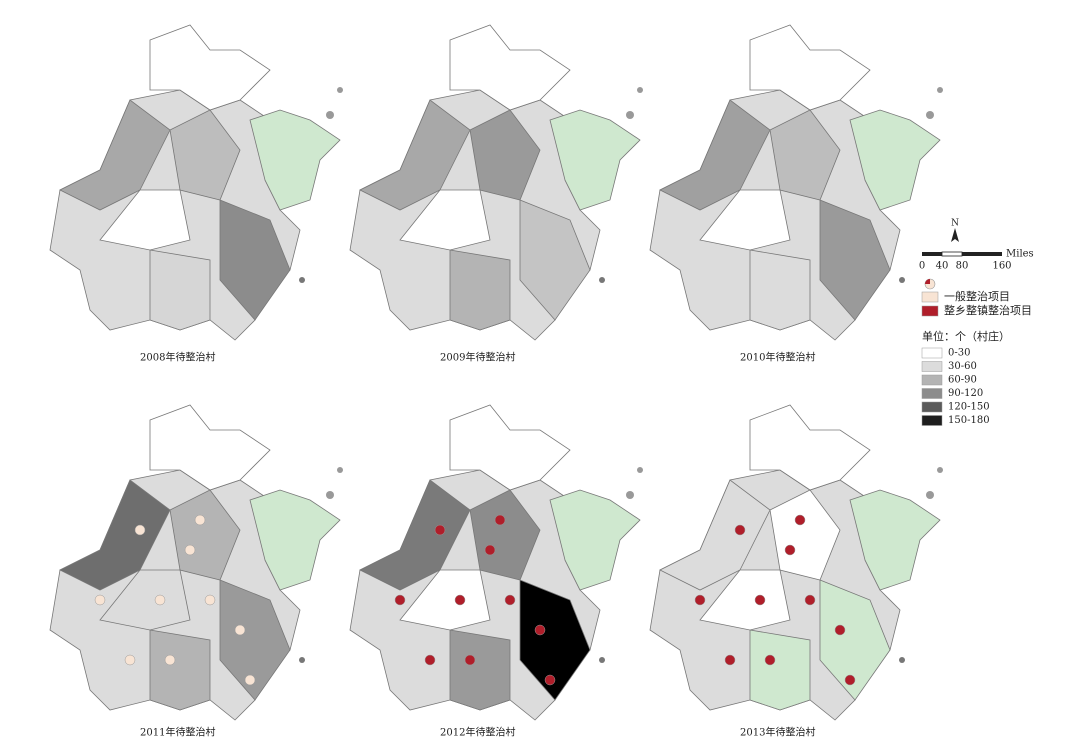 This screenshot has width=1080, height=756. Describe the element at coordinates (477, 357) in the screenshot. I see `panel-caption: 2009年待整治村` at that location.